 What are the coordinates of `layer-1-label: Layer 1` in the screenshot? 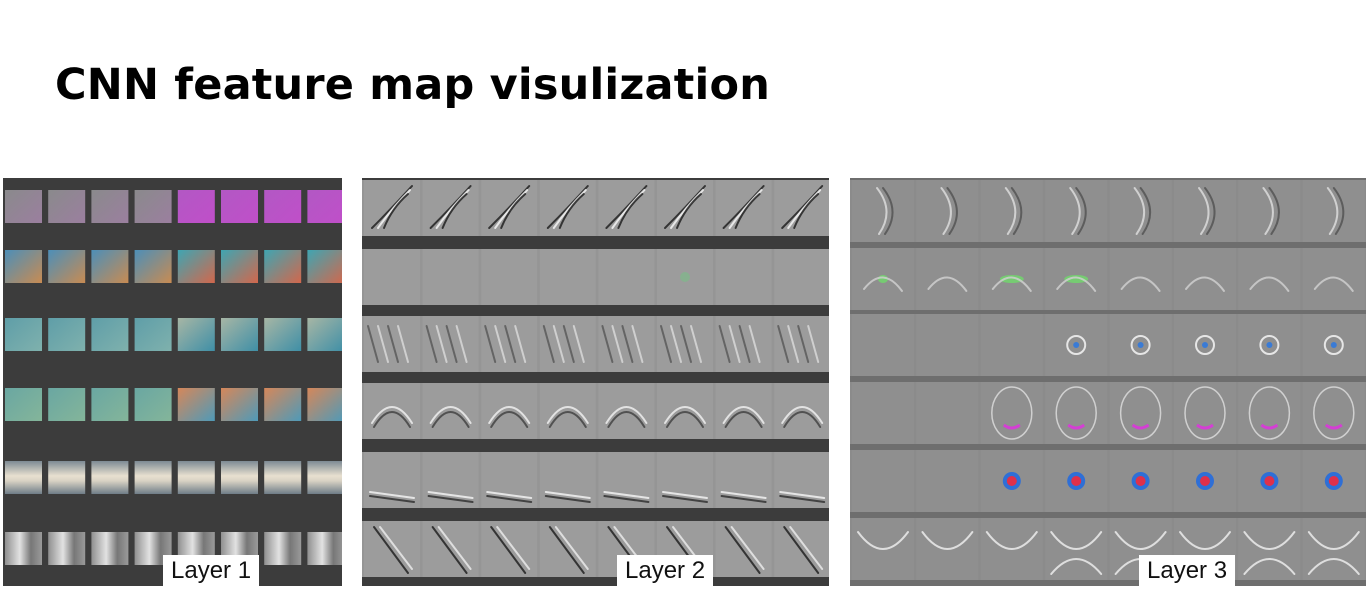 It's located at (211, 570).